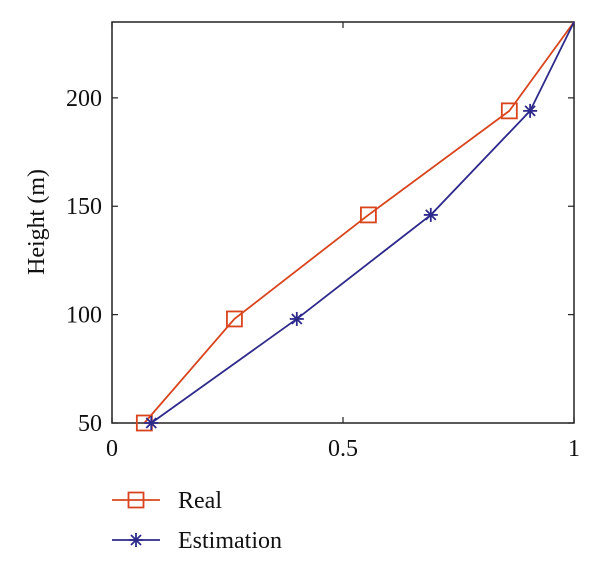  I want to click on x-tick-label: 1, so click(574, 449).